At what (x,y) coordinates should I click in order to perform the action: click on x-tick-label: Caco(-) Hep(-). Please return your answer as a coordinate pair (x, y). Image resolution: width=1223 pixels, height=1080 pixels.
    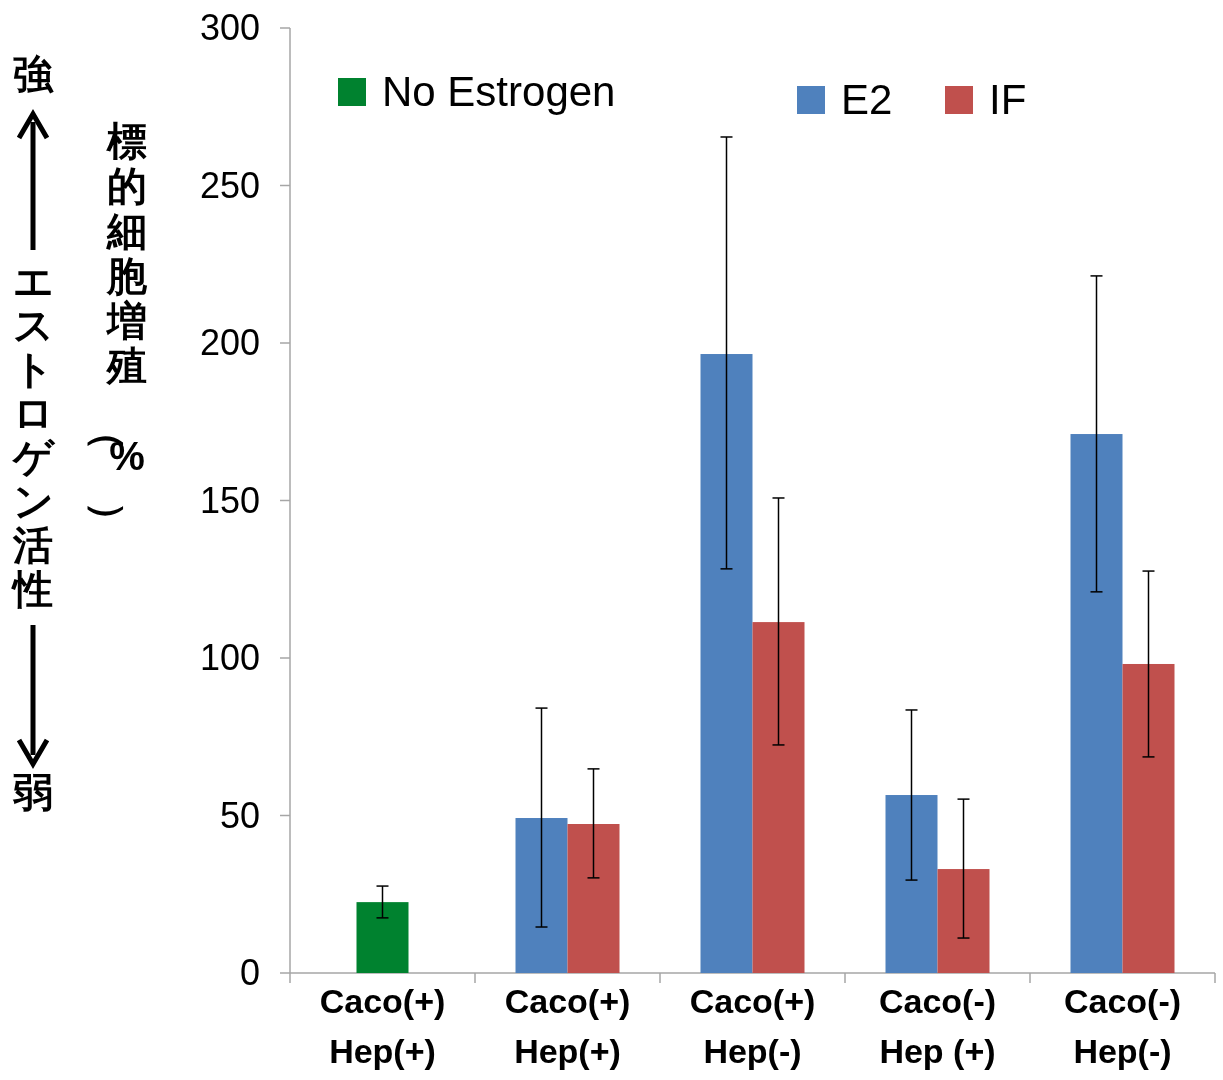
    Looking at the image, I should click on (1122, 1026).